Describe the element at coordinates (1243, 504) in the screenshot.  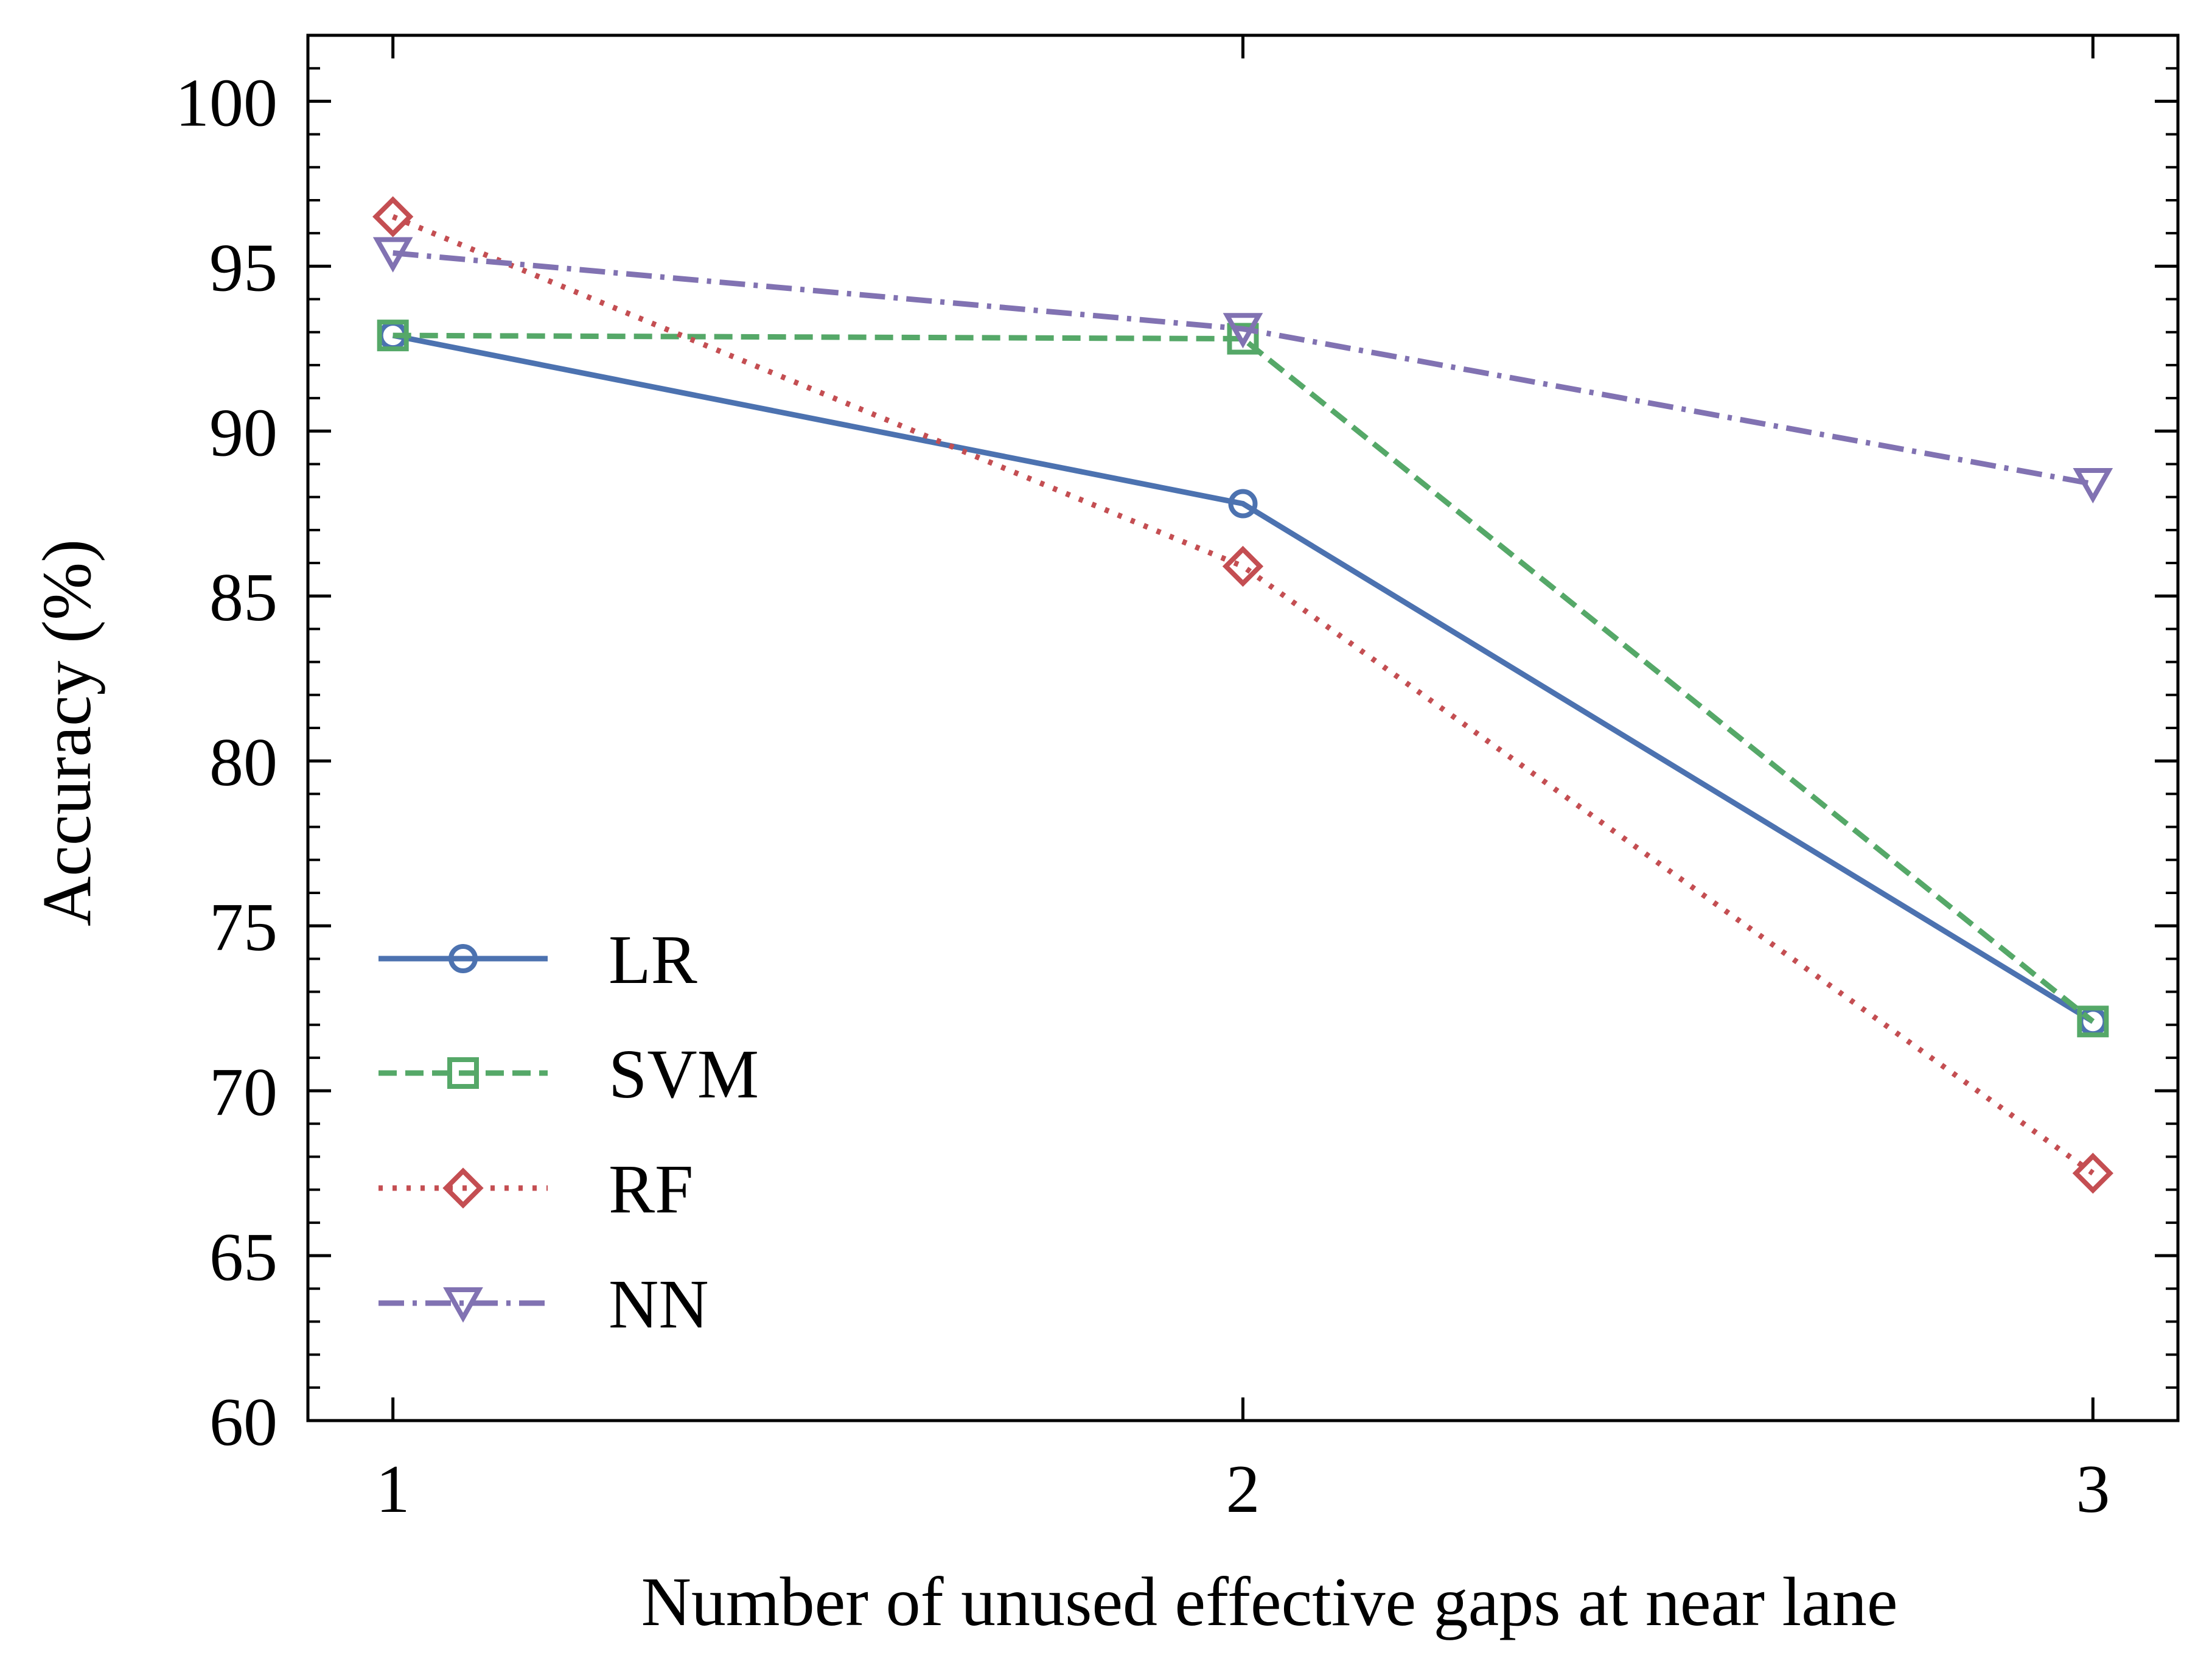
I see `data-point-lr` at that location.